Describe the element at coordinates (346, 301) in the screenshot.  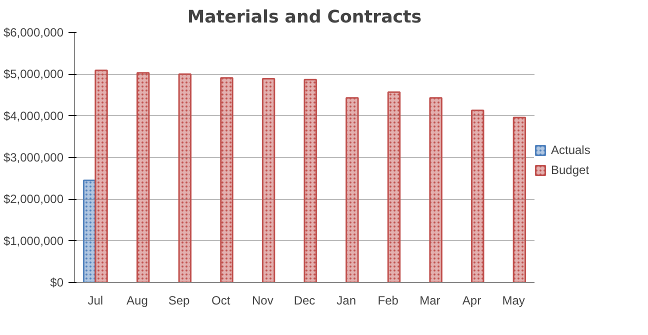
I see `x-tick-label: Jan` at that location.